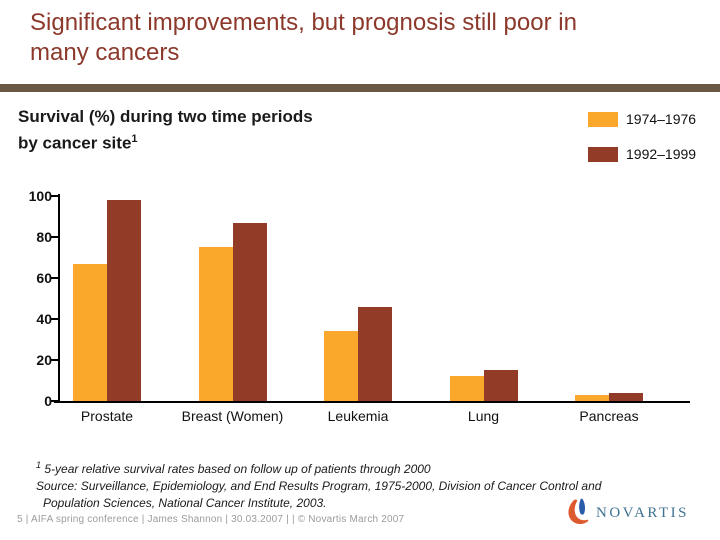 The height and width of the screenshot is (540, 720). What do you see at coordinates (26, 298) in the screenshot?
I see `y-axis-labels: 0 20 40 60 80 100` at bounding box center [26, 298].